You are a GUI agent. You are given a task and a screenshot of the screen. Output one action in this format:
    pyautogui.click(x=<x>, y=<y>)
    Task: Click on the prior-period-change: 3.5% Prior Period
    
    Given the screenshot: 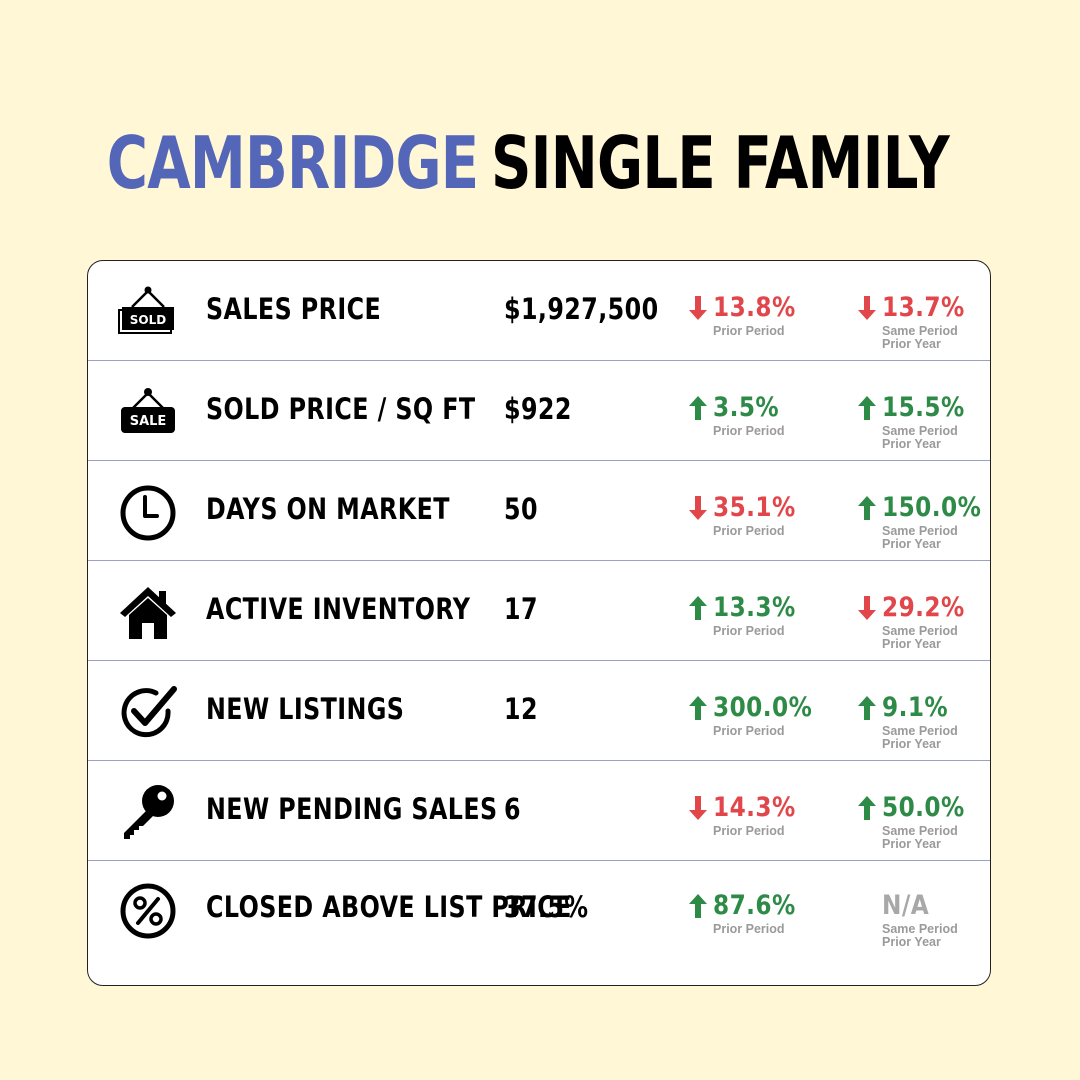 What is the action you would take?
    pyautogui.click(x=739, y=414)
    